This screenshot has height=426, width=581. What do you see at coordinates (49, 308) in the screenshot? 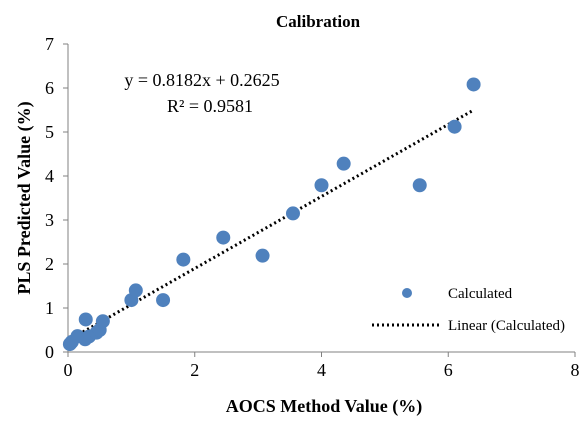
I see `y-tick-label: 1` at bounding box center [49, 308].